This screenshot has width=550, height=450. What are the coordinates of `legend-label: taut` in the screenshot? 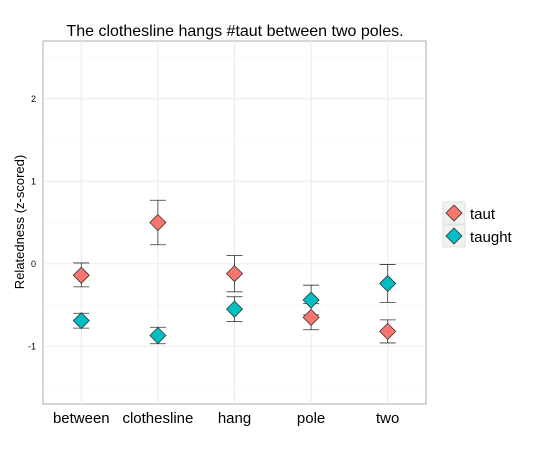 It's located at (483, 214).